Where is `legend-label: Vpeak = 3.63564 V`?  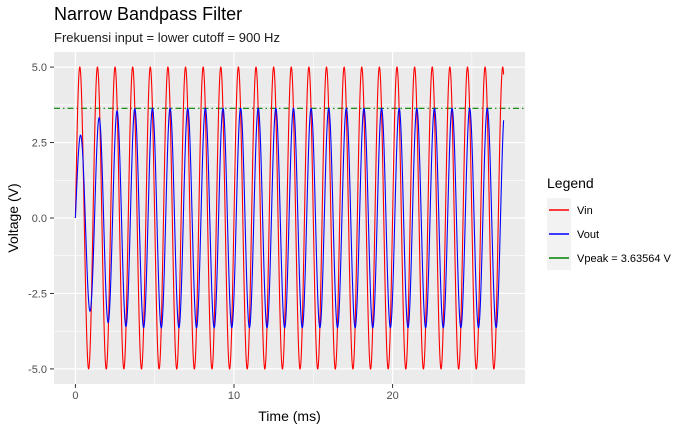 legend-label: Vpeak = 3.63564 V is located at coordinates (624, 259).